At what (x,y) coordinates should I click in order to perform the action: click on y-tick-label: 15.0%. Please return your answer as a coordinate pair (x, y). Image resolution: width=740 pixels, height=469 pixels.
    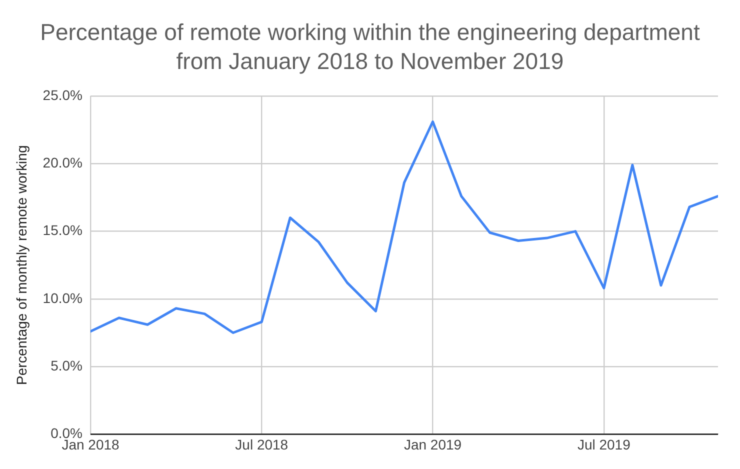
    Looking at the image, I should click on (62, 230).